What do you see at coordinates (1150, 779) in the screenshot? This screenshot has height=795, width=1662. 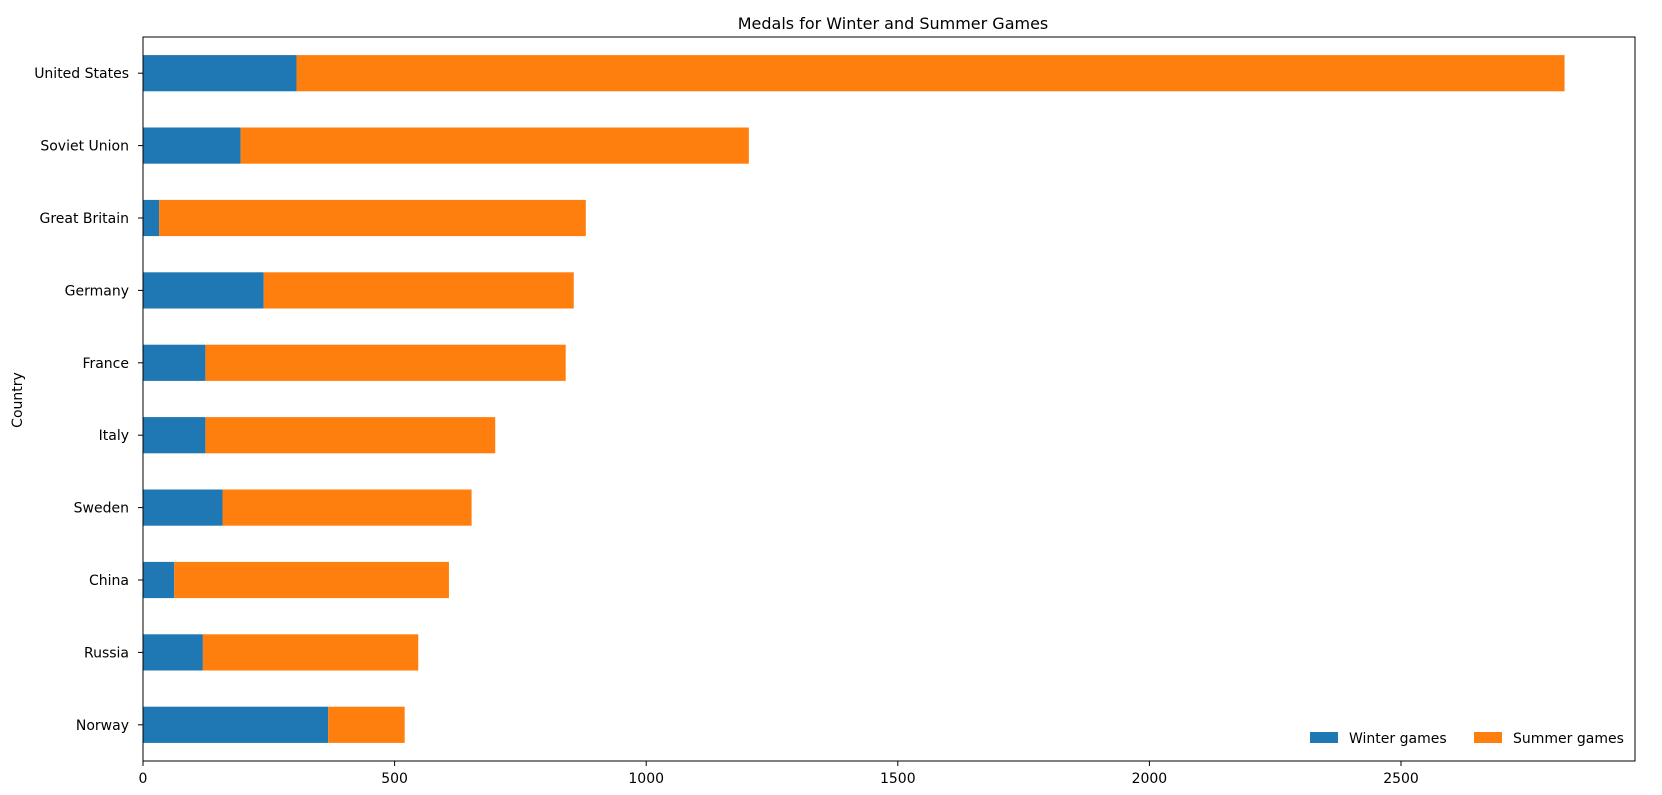 I see `x-tick-label: 2000` at bounding box center [1150, 779].